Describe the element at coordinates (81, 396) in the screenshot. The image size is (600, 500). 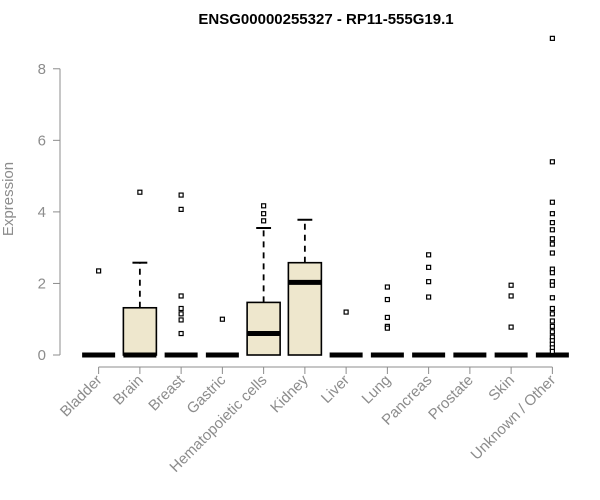
I see `x-tick-label: Bladder` at that location.